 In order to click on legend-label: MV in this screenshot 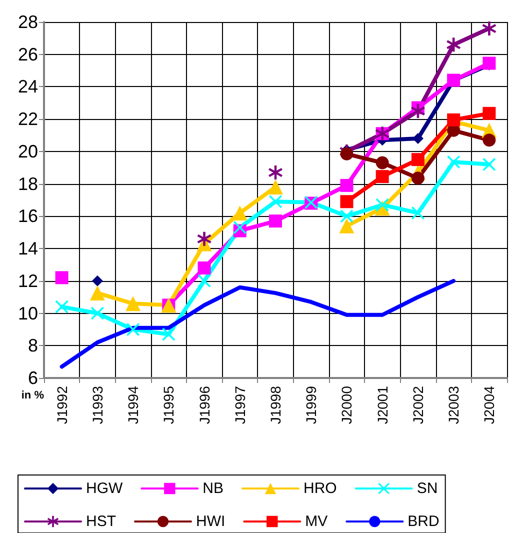, I will do `click(316, 521)`.